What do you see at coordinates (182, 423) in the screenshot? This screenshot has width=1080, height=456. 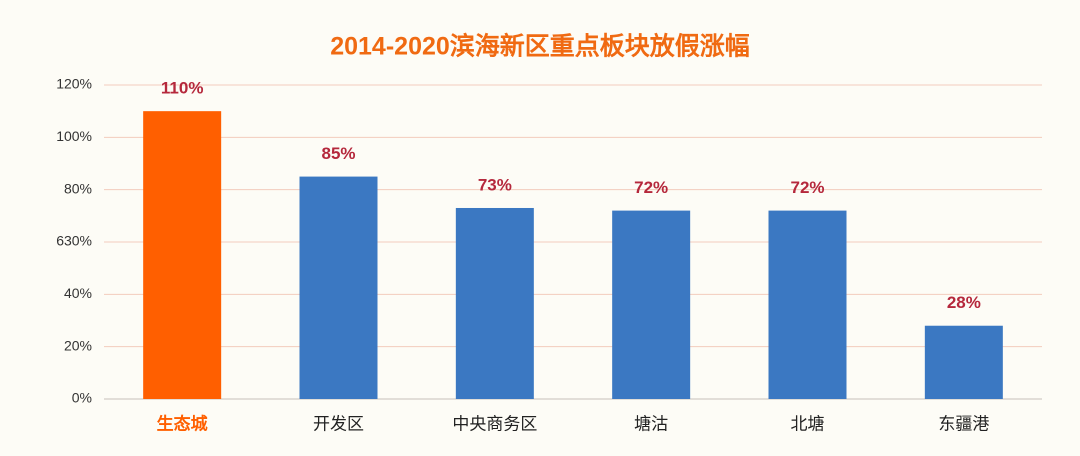 I see `x-tick-label: 生态城` at bounding box center [182, 423].